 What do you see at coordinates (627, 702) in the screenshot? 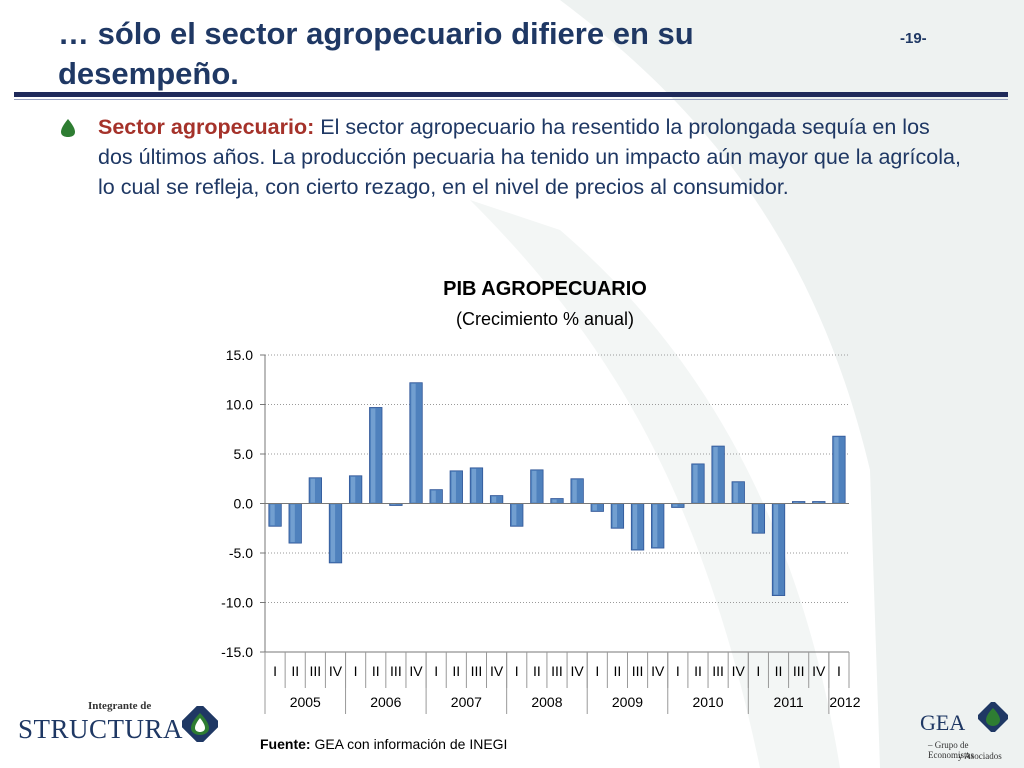
I see `x-year-label: 2009` at bounding box center [627, 702].